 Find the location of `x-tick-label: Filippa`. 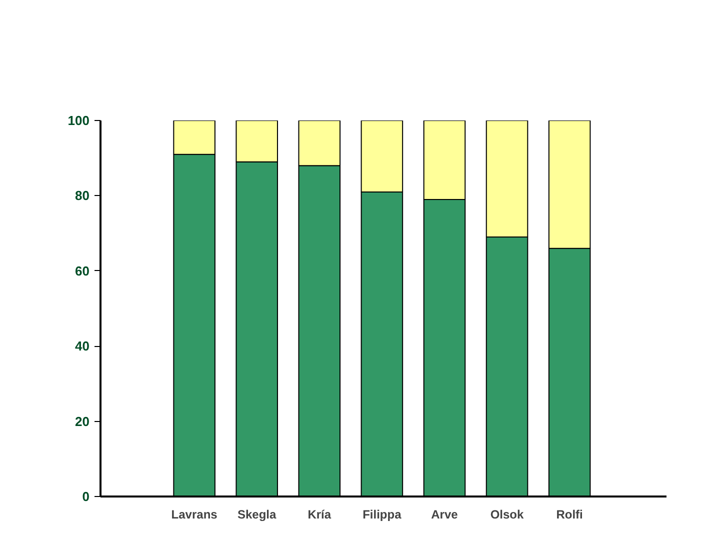

x-tick-label: Filippa is located at coordinates (382, 515).